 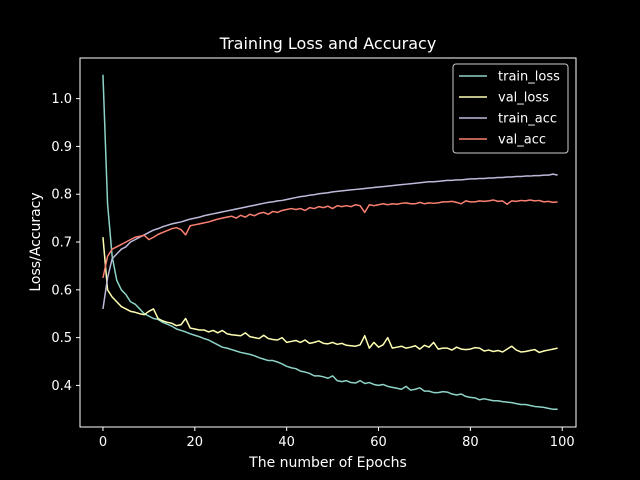 What do you see at coordinates (61, 386) in the screenshot?
I see `y-tick-label: 0.4` at bounding box center [61, 386].